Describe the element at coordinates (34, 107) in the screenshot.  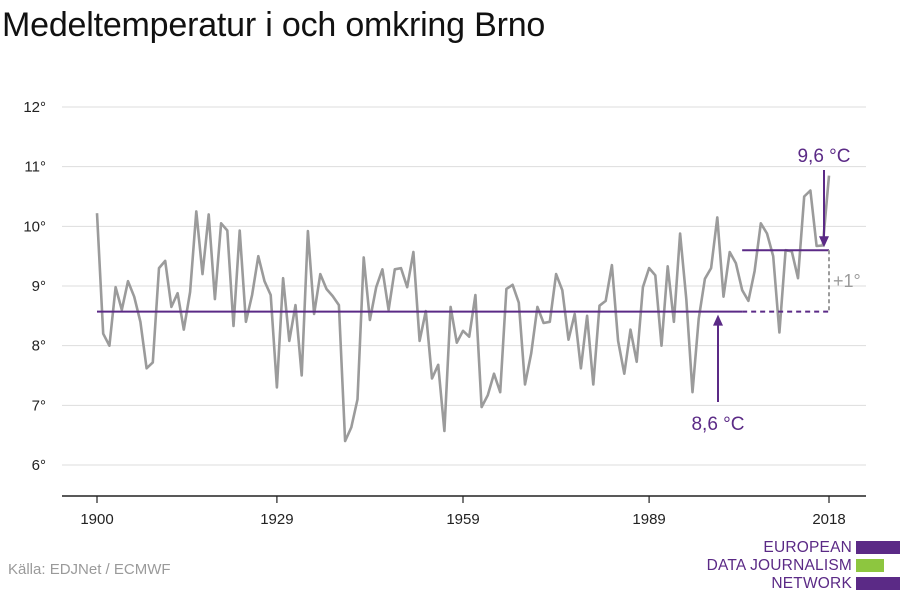
I see `y-tick-label: 12°` at that location.